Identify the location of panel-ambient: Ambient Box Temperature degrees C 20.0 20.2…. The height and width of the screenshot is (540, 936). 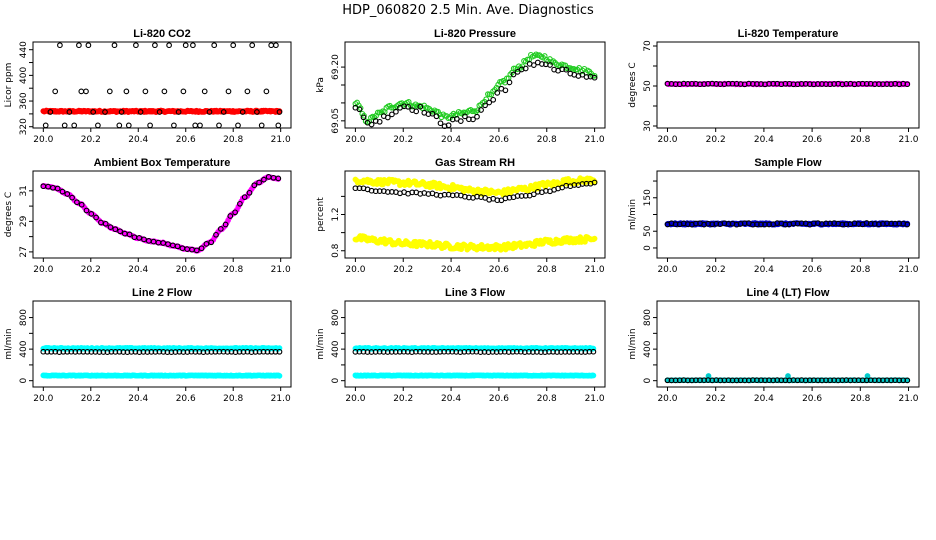
(148, 216).